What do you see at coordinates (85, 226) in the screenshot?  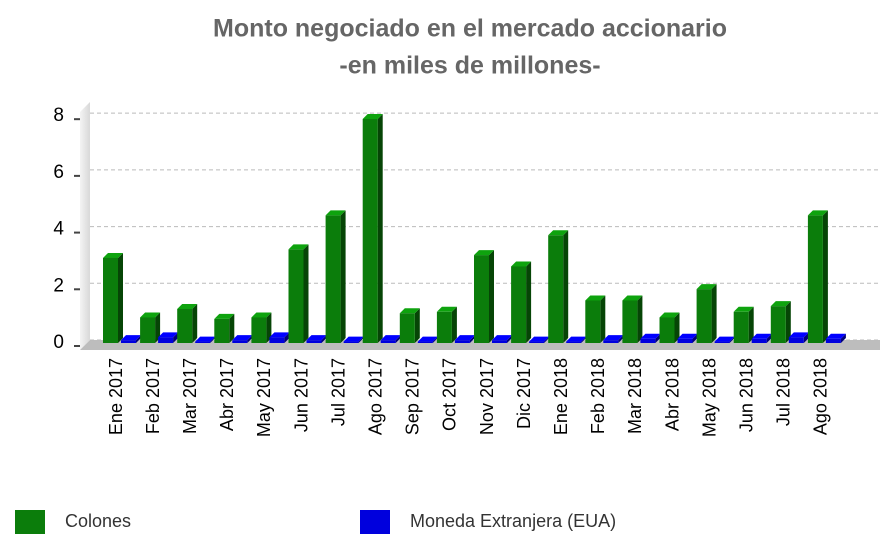 I see `side-wall` at bounding box center [85, 226].